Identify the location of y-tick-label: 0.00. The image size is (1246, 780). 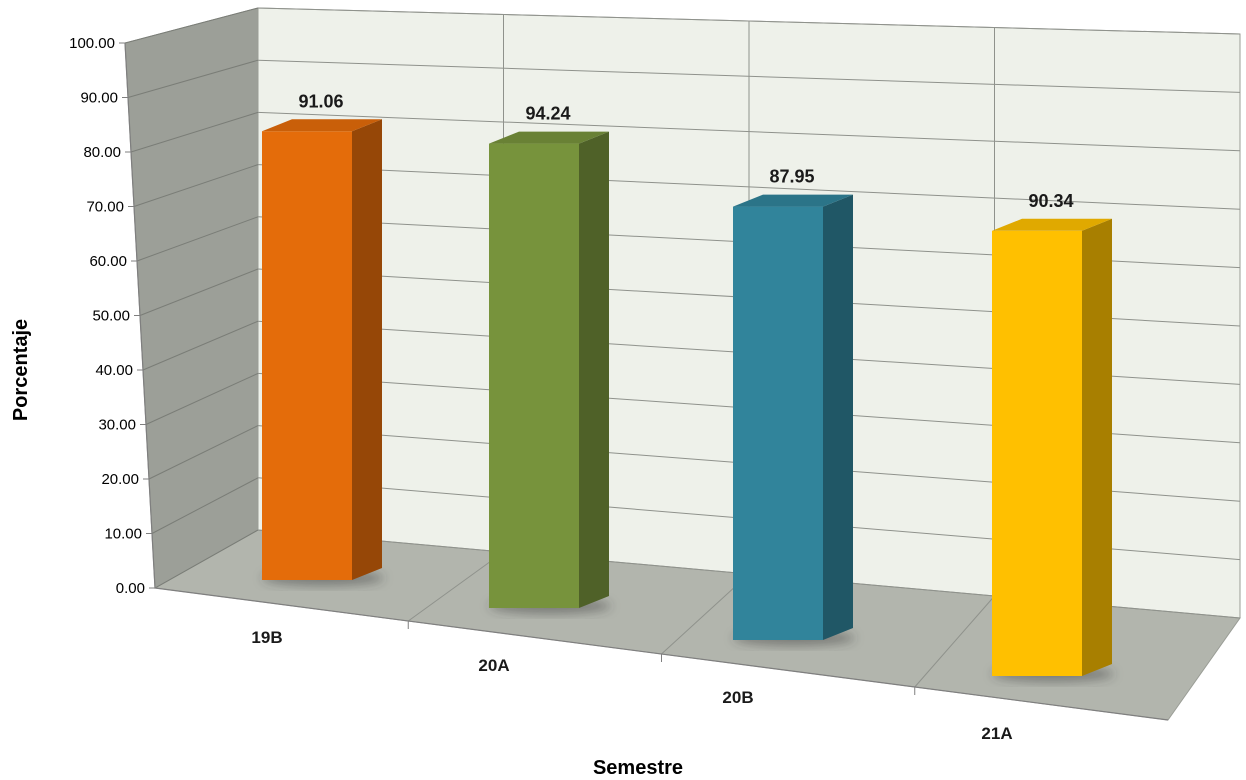
(130, 588).